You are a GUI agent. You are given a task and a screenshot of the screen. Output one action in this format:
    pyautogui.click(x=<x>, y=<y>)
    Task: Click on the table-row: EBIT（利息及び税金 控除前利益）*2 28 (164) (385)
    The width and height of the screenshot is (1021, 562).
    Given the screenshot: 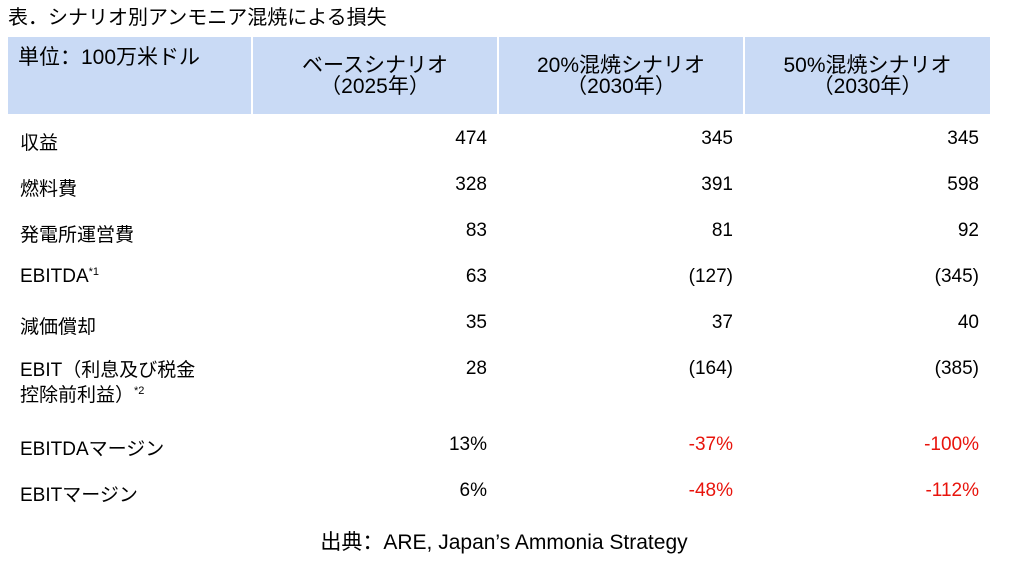 What is the action you would take?
    pyautogui.click(x=499, y=382)
    